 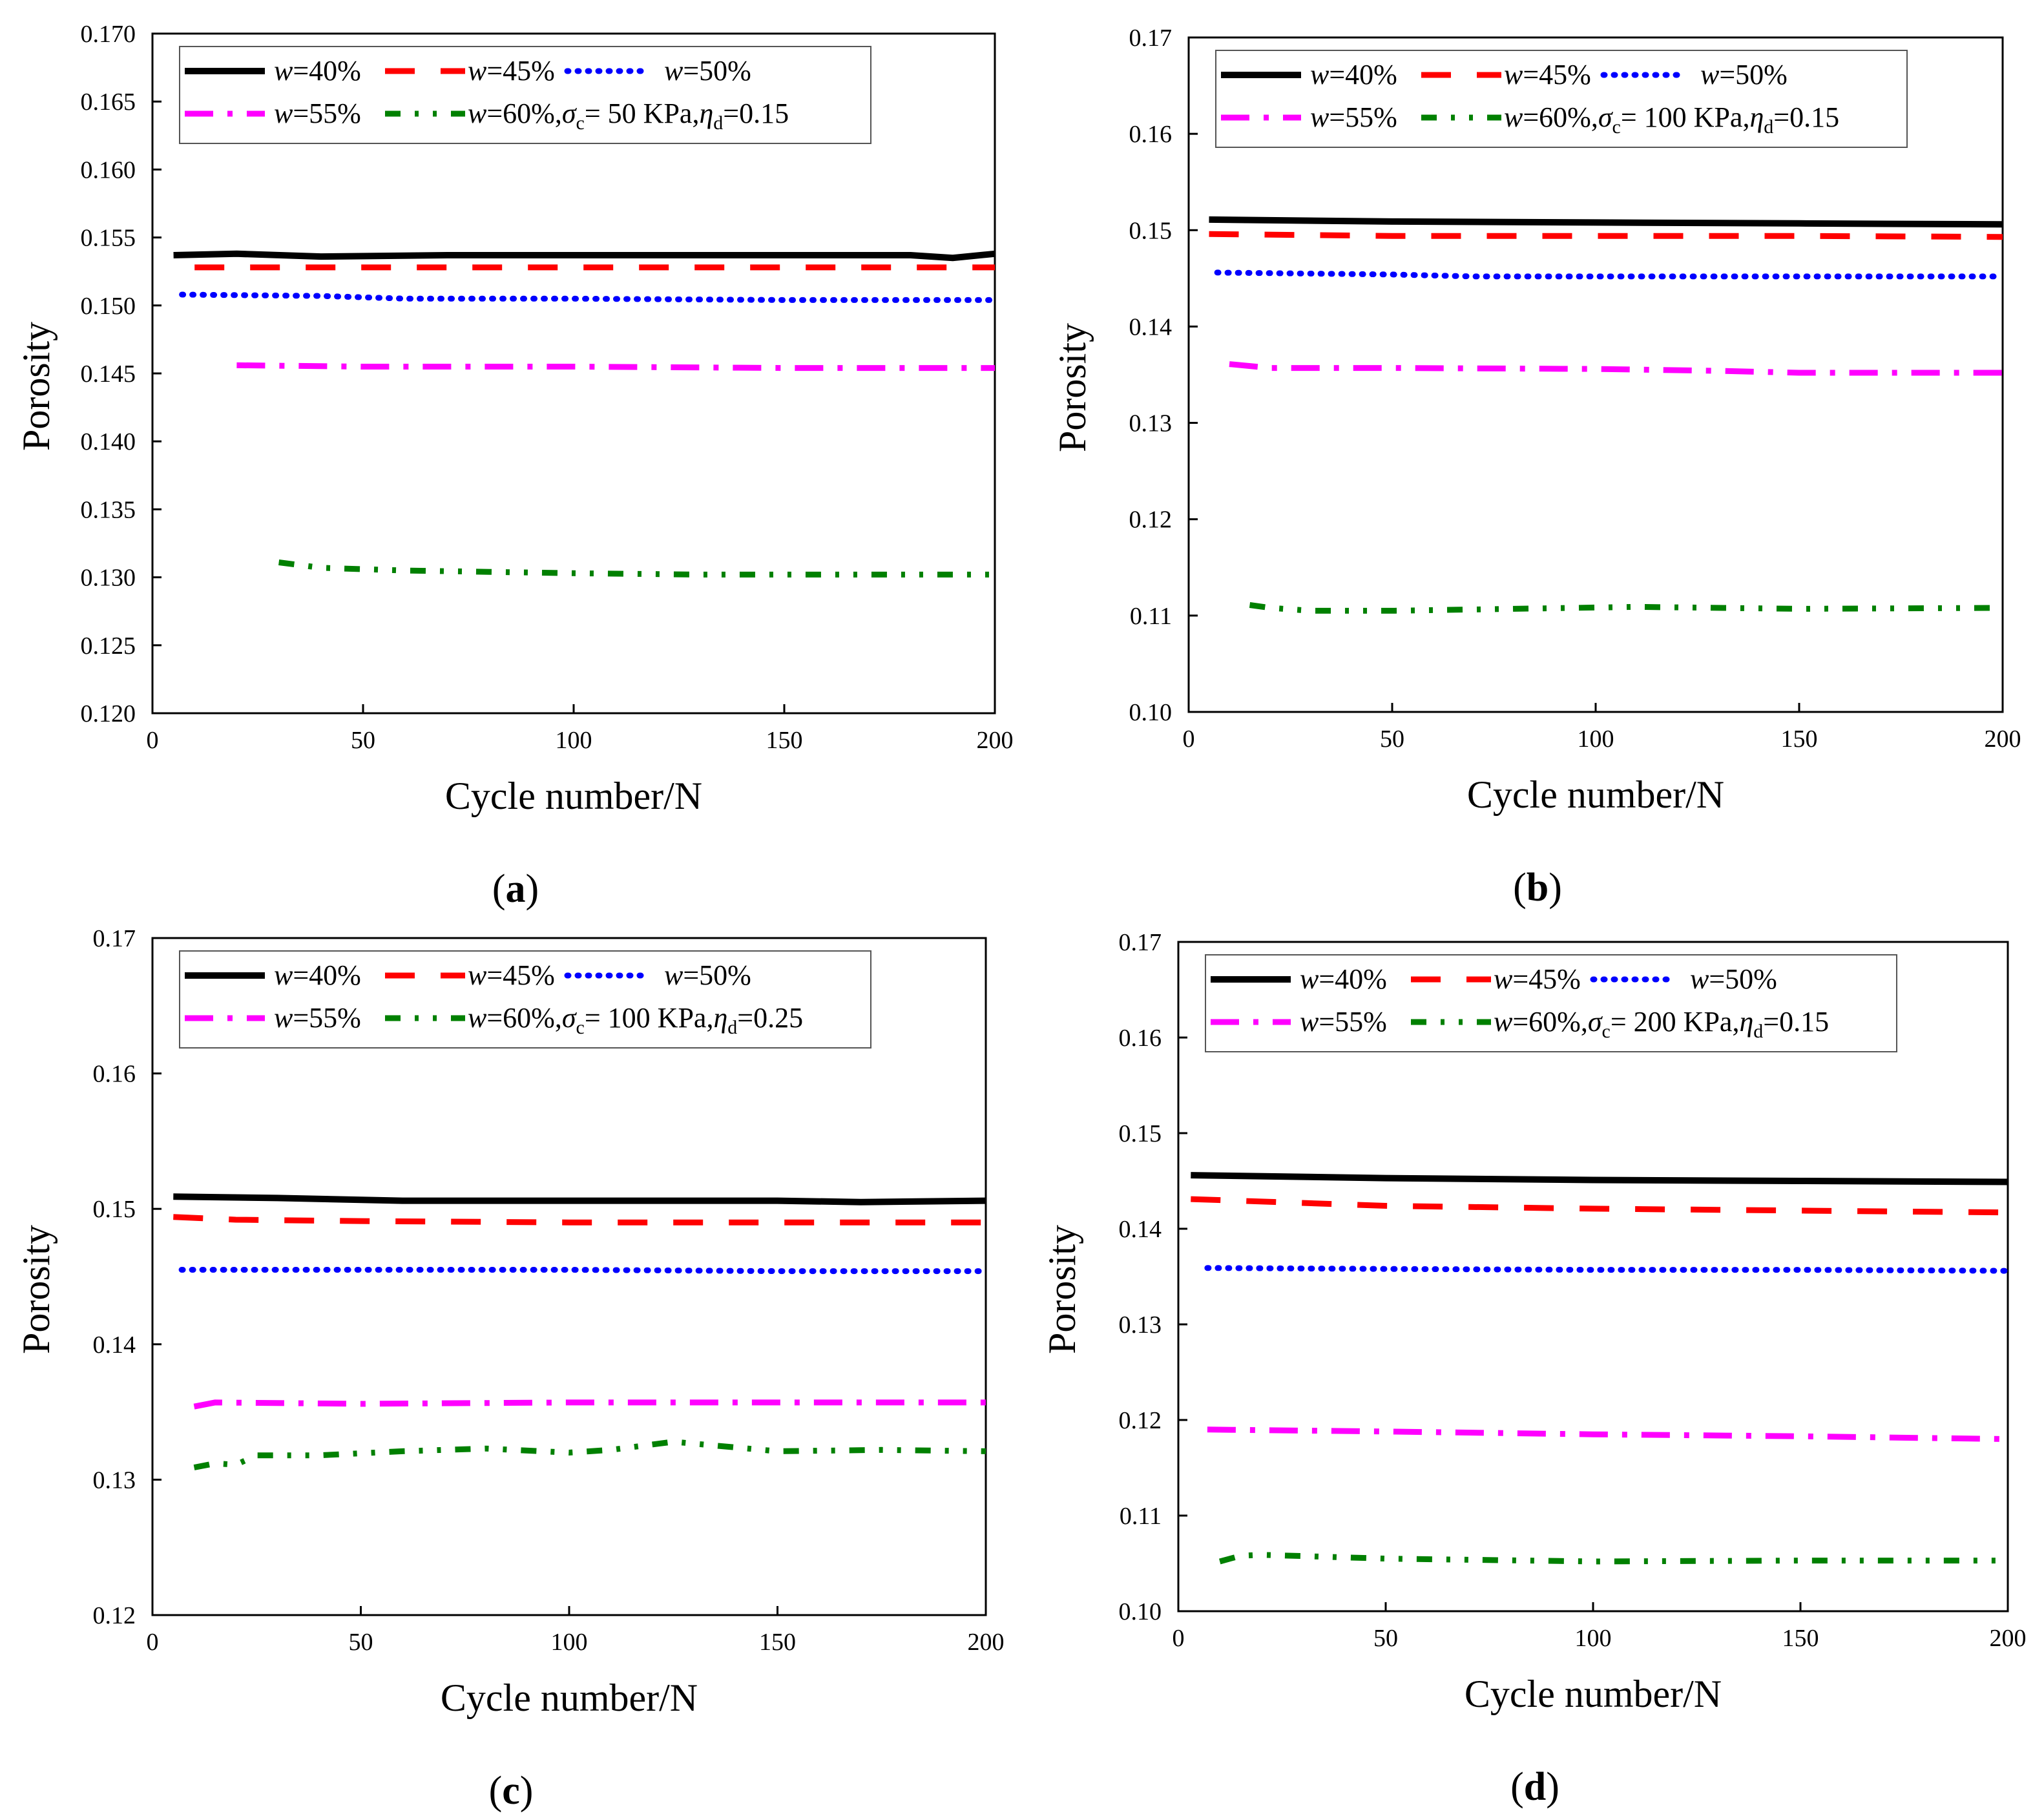 What do you see at coordinates (1705, 1024) in the screenshot?
I see `legend-condition-text: ,σc= 200 KPa,ηd=0.15` at bounding box center [1705, 1024].